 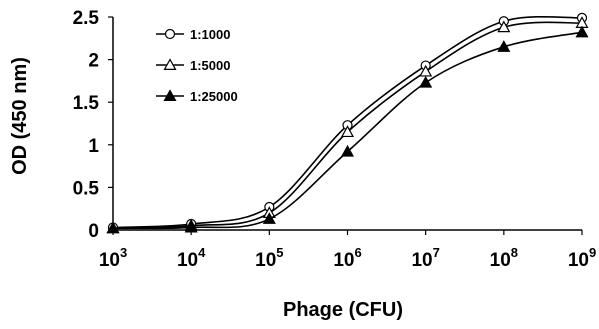 I want to click on legend-item: 1:1000, so click(x=193, y=34).